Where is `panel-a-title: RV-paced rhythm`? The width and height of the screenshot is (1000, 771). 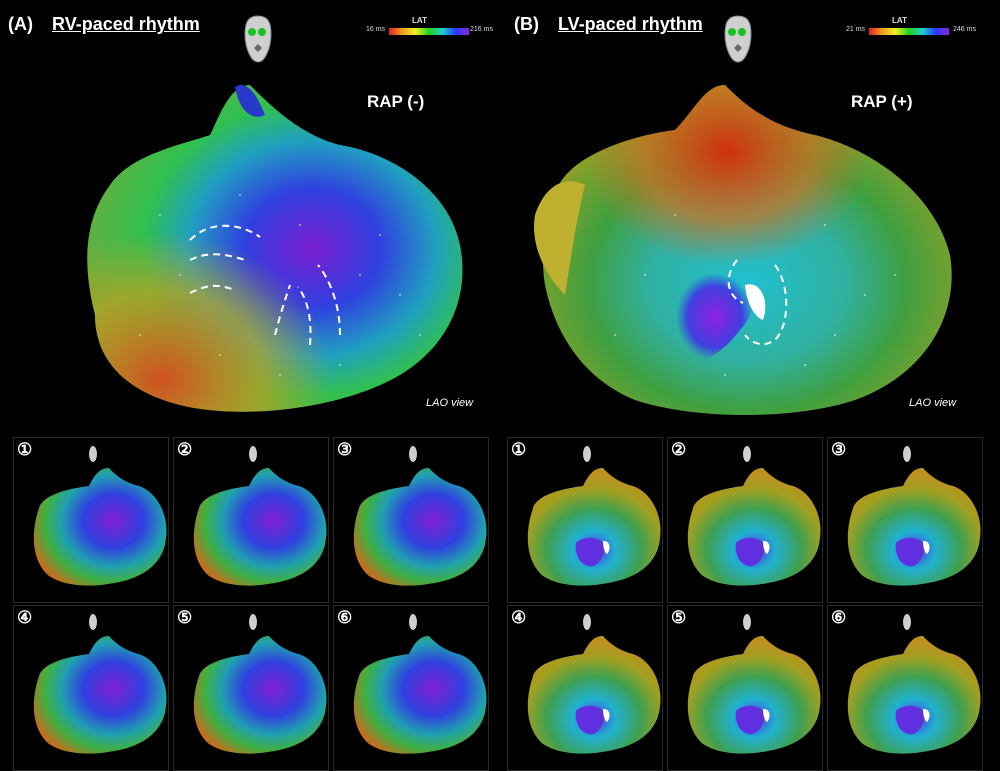 panel-a-title: RV-paced rhythm is located at coordinates (126, 24).